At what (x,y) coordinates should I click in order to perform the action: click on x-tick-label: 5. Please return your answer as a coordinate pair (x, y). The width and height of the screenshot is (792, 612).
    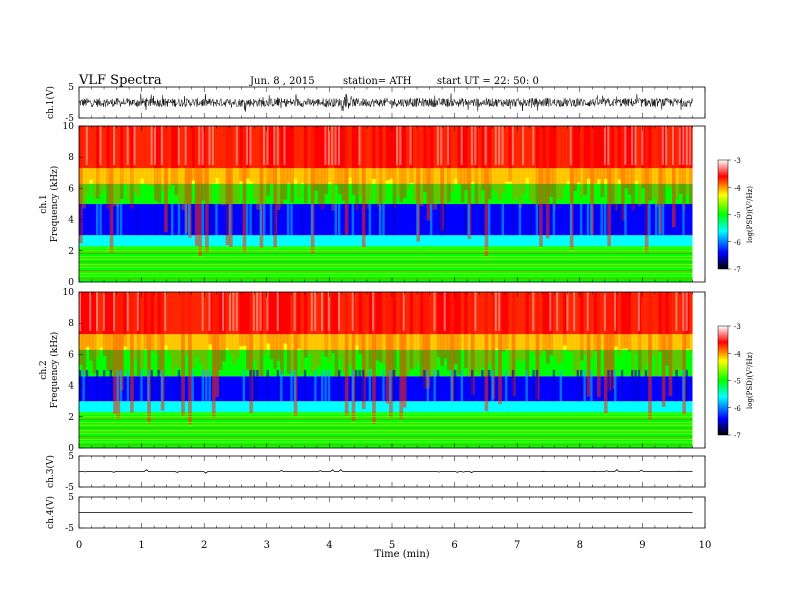
    Looking at the image, I should click on (392, 545).